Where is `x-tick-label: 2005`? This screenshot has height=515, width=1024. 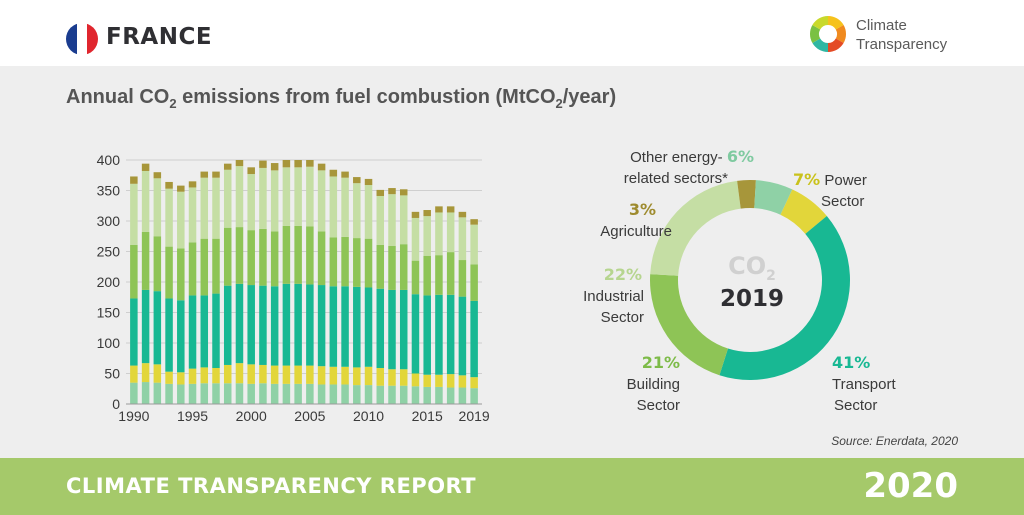
x-tick-label: 2005 is located at coordinates (309, 416).